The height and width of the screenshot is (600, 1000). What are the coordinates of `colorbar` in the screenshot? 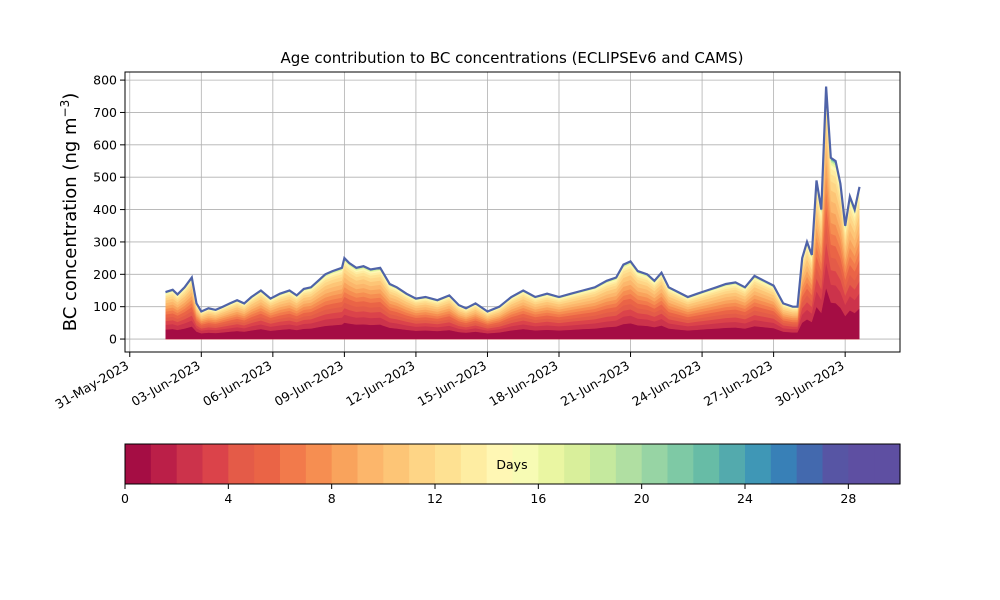 It's located at (513, 464).